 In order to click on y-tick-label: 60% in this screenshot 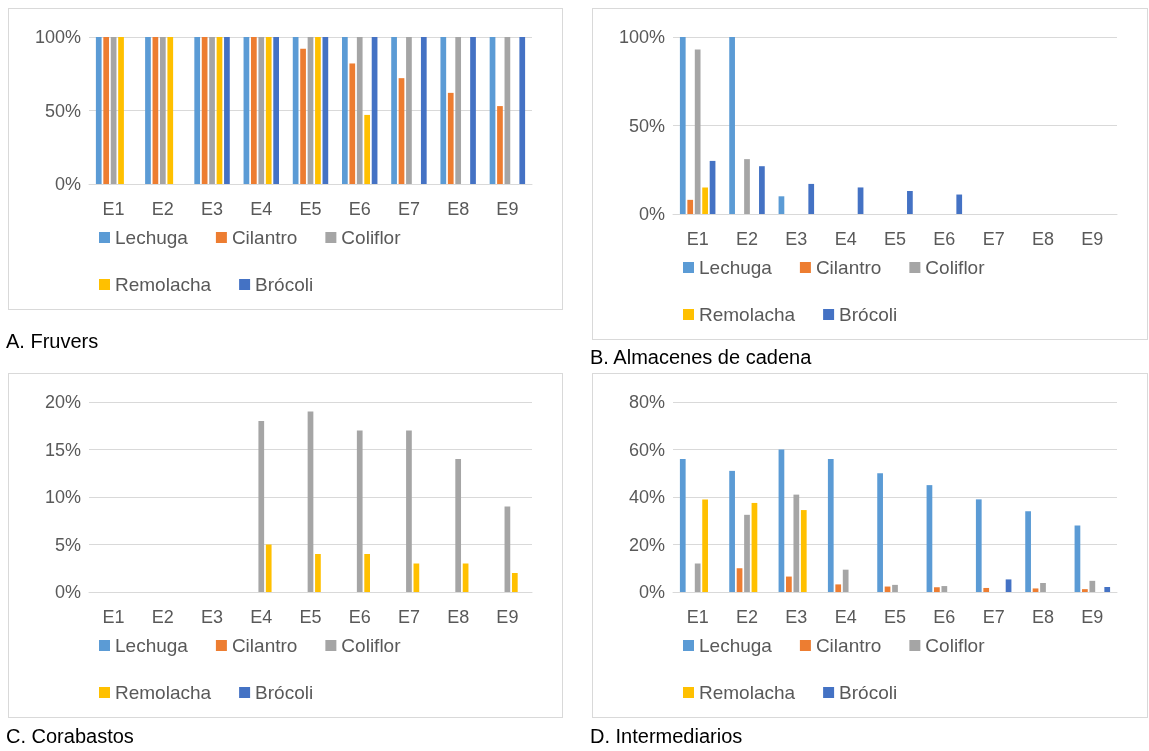, I will do `click(646, 449)`.